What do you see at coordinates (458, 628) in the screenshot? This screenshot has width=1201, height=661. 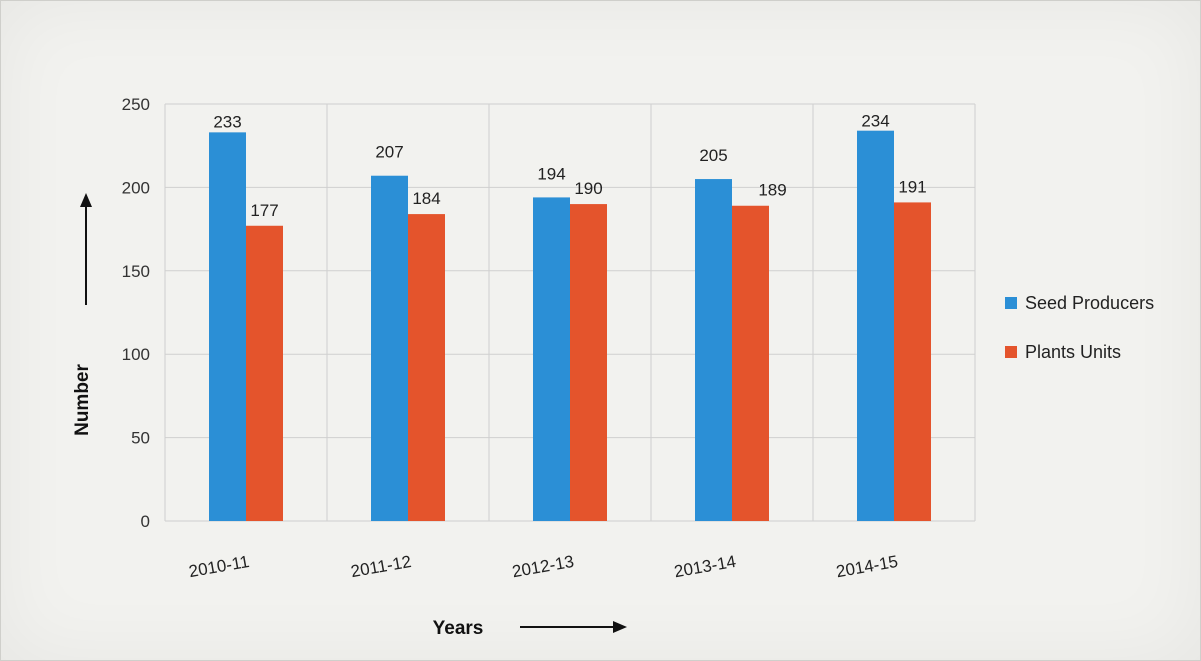 I see `x-axis-title: Years` at bounding box center [458, 628].